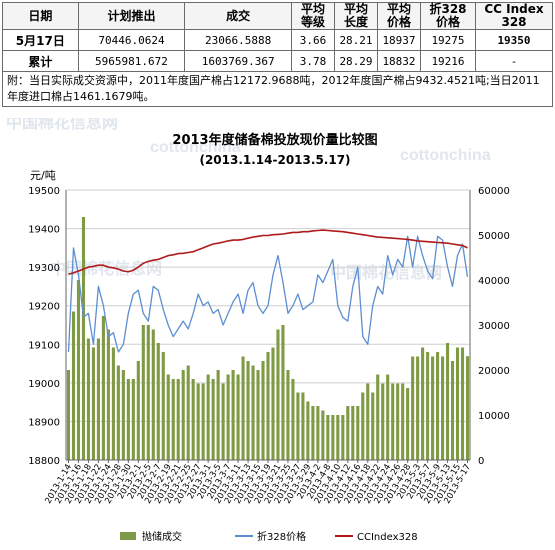  What do you see at coordinates (131, 40) in the screenshot?
I see `cell: 70446.0624` at bounding box center [131, 40].